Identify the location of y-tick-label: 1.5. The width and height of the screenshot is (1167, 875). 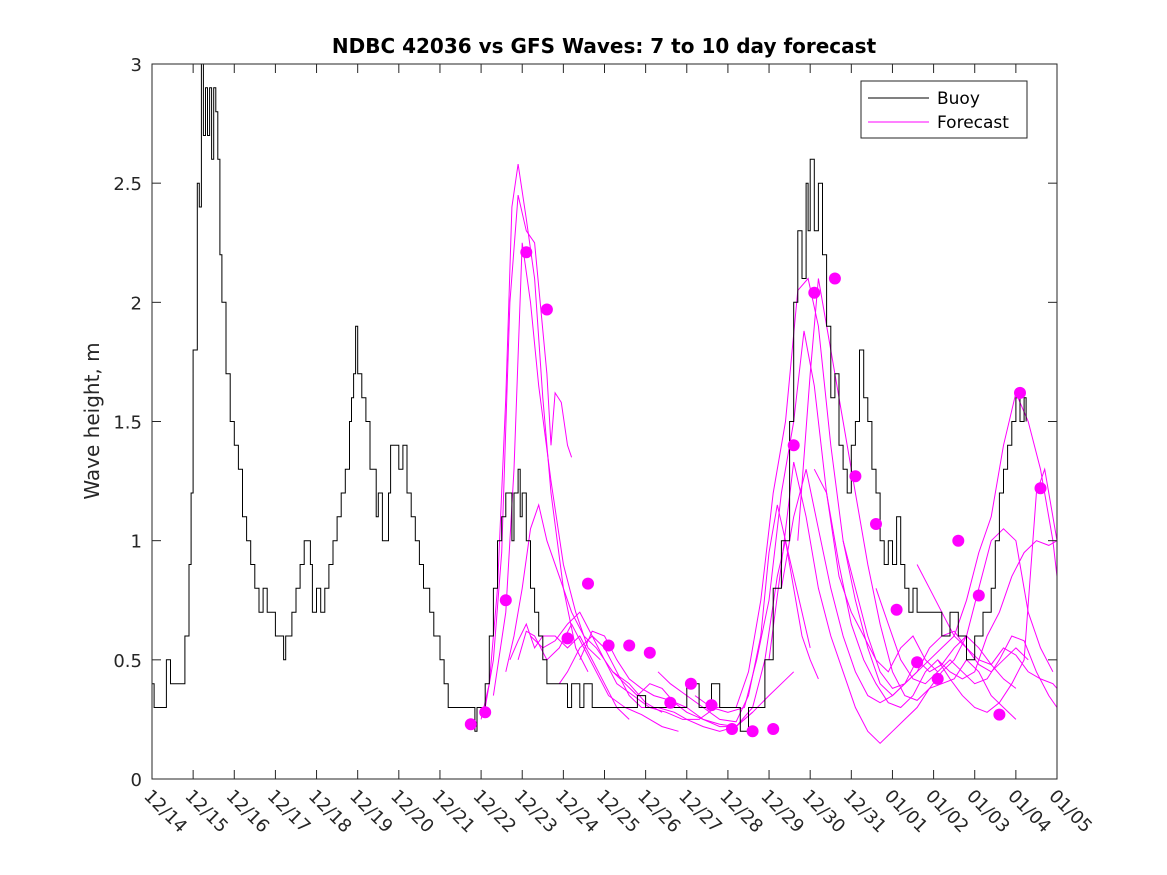
(127, 423).